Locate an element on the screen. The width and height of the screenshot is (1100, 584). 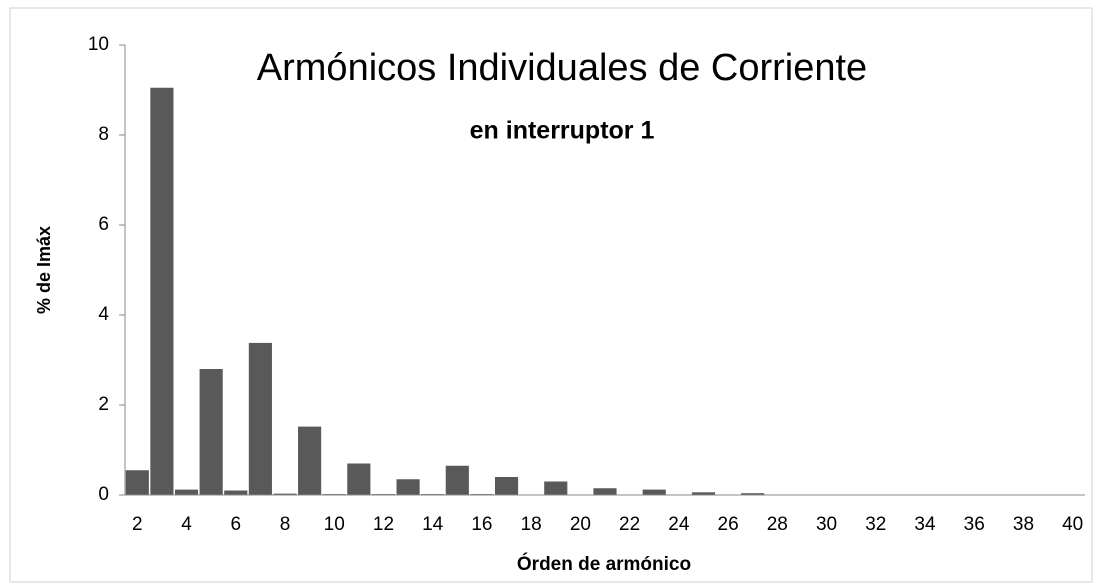
chart-subtitle: en interruptor 1 is located at coordinates (562, 131).